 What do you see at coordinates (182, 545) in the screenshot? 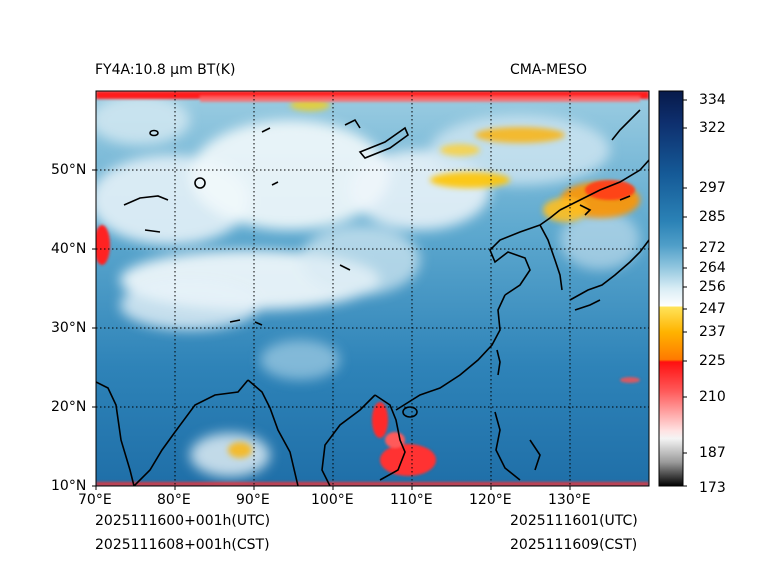
I see `init-time-cst: 2025111608+001h(CST)` at bounding box center [182, 545].